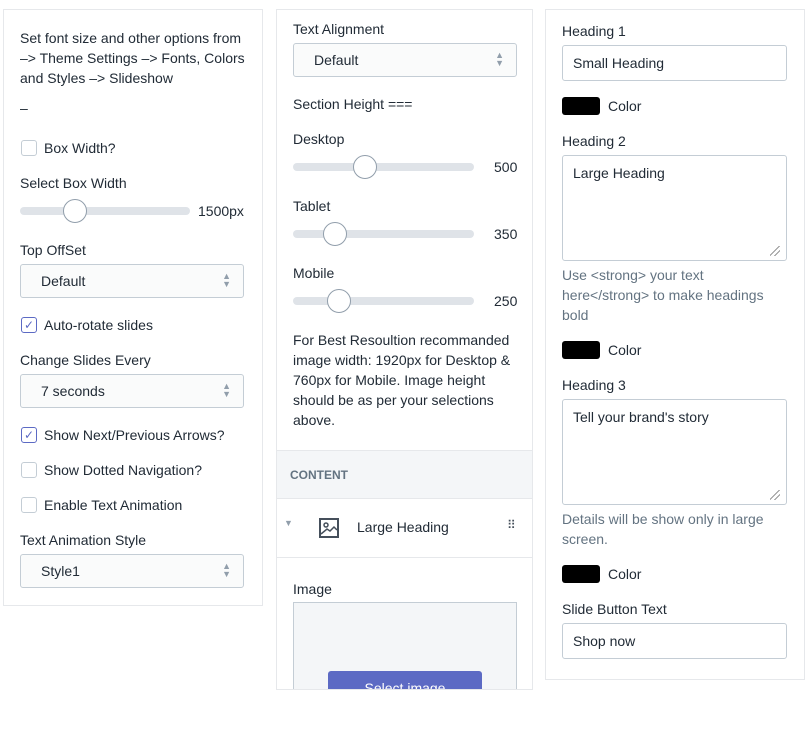 Image resolution: width=811 pixels, height=731 pixels. I want to click on button-text-input: Shop now, so click(674, 641).